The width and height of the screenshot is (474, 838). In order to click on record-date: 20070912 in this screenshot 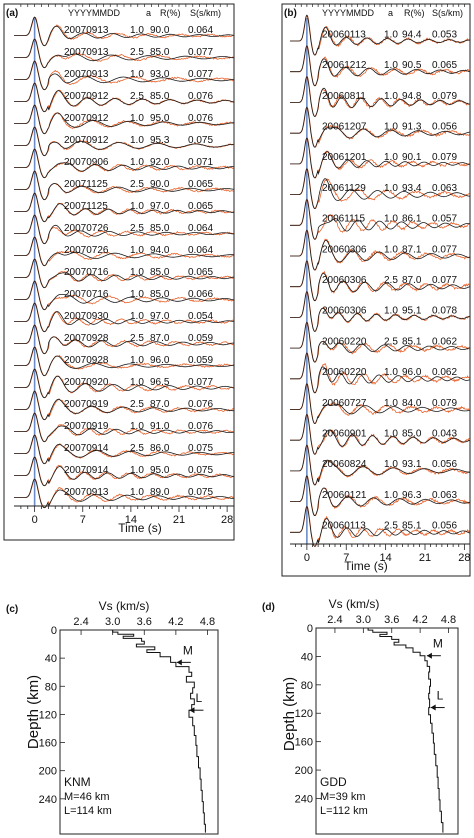, I will do `click(86, 118)`.